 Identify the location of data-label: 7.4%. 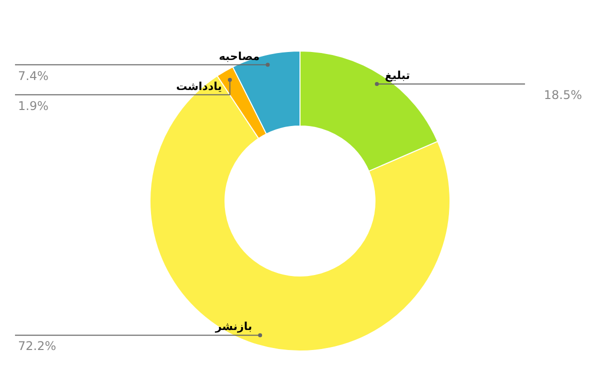
(33, 75).